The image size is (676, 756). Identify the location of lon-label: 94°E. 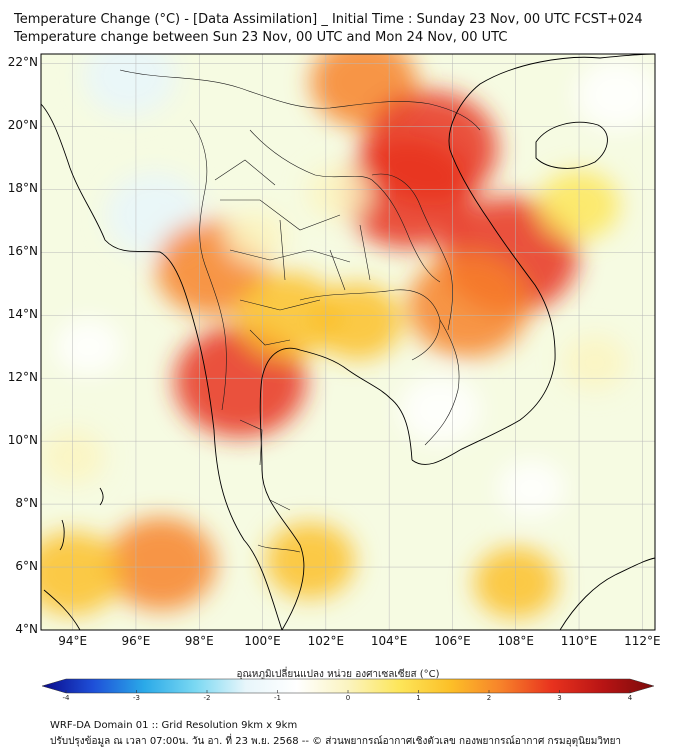
(73, 641).